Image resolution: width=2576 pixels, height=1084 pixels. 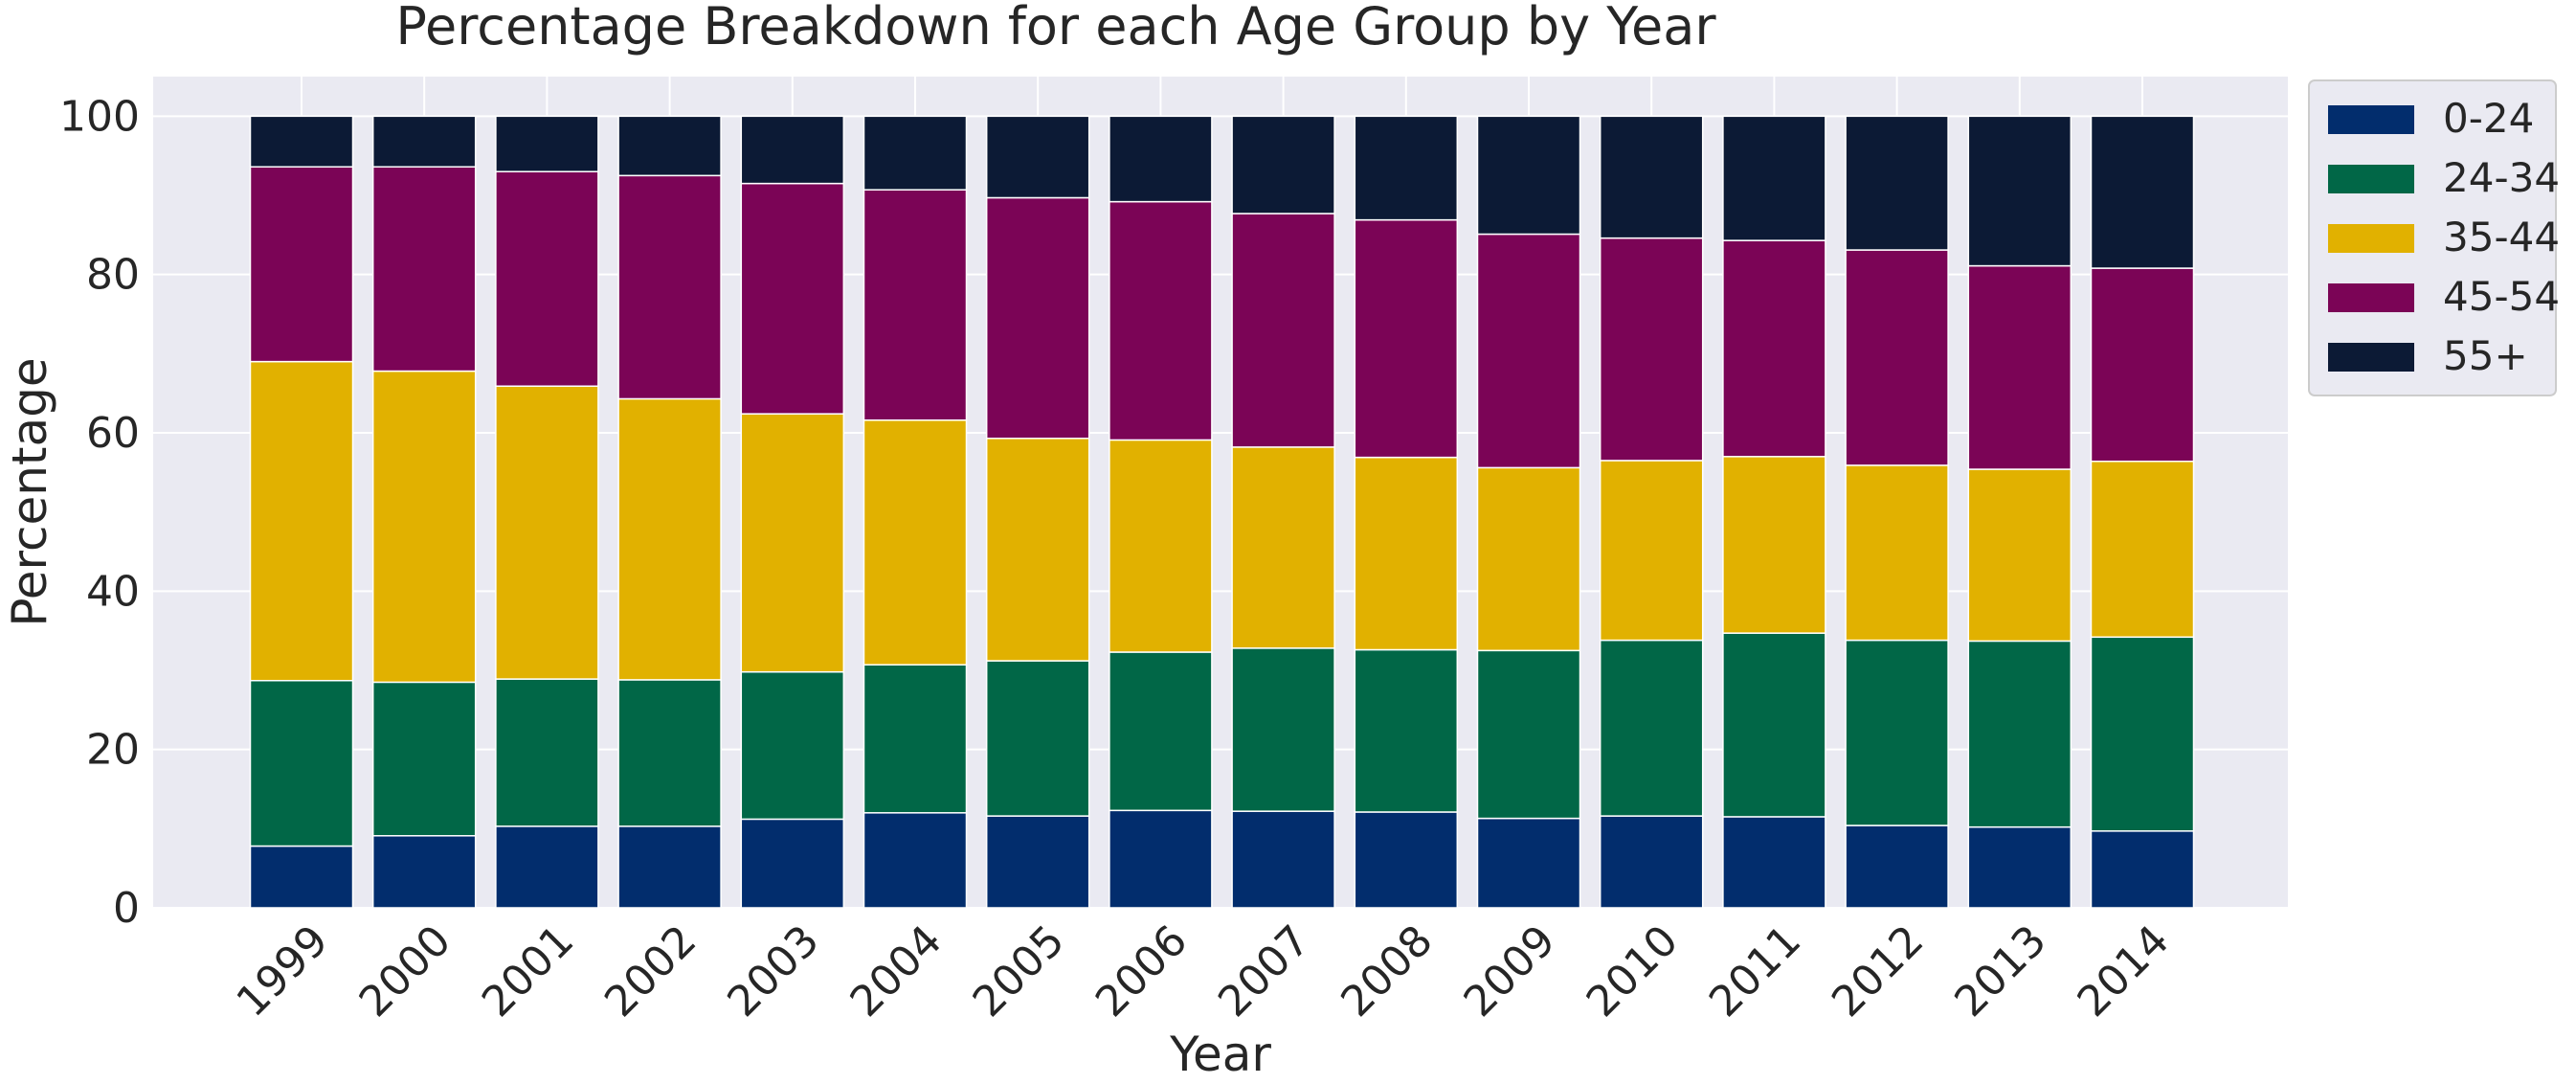 I want to click on bar-segment-45-54-2000, so click(x=424, y=269).